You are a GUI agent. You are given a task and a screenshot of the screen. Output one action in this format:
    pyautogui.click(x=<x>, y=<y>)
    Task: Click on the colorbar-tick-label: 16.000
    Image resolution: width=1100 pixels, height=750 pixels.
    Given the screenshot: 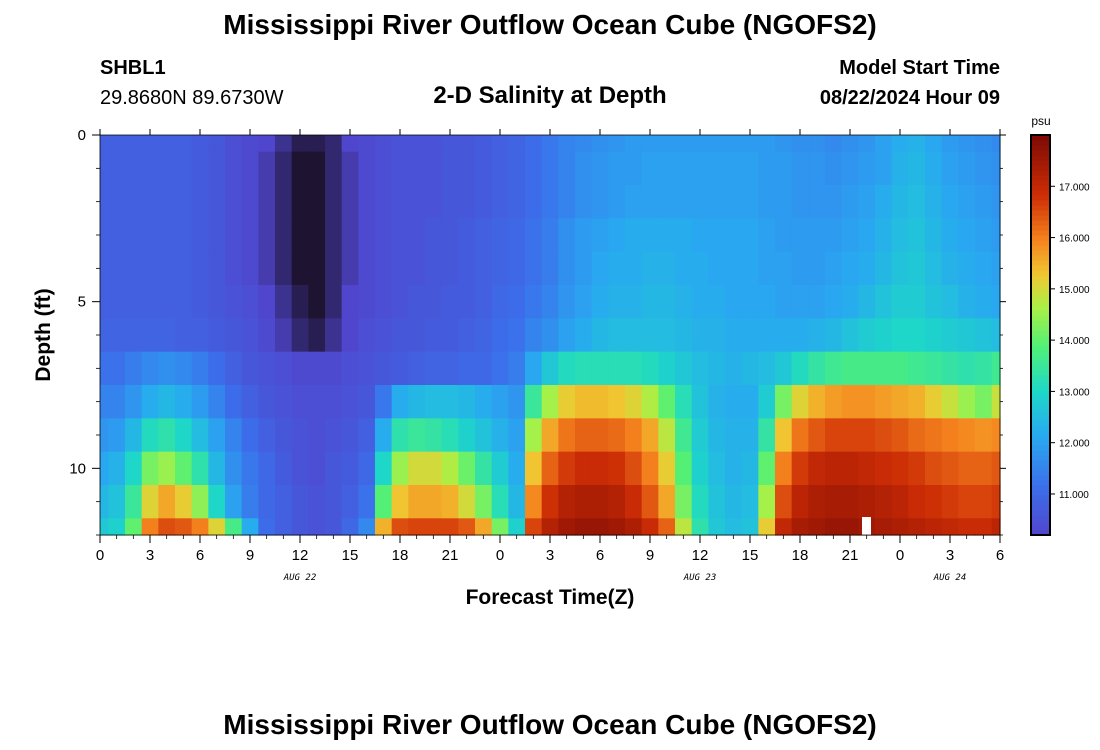 What is the action you would take?
    pyautogui.click(x=1074, y=239)
    